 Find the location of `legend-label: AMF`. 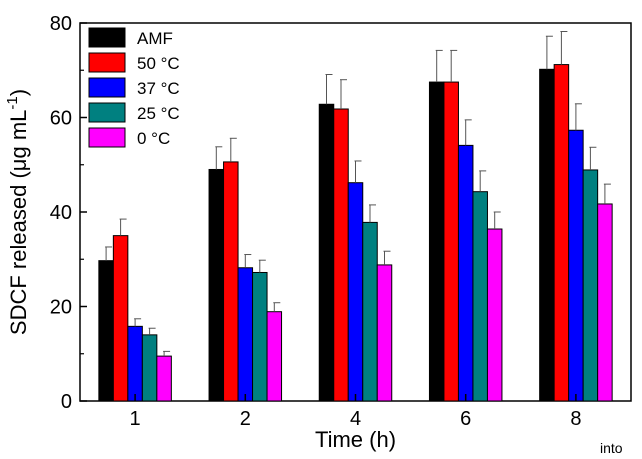

legend-label: AMF is located at coordinates (155, 38).